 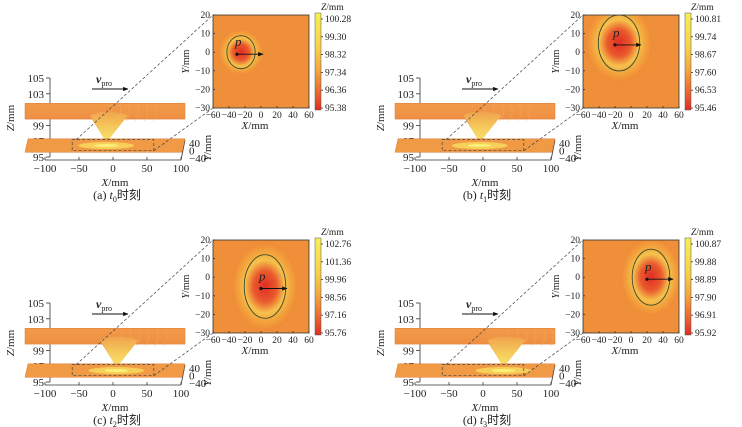 I want to click on colorbar-tick-label: 99.88, so click(x=706, y=263).